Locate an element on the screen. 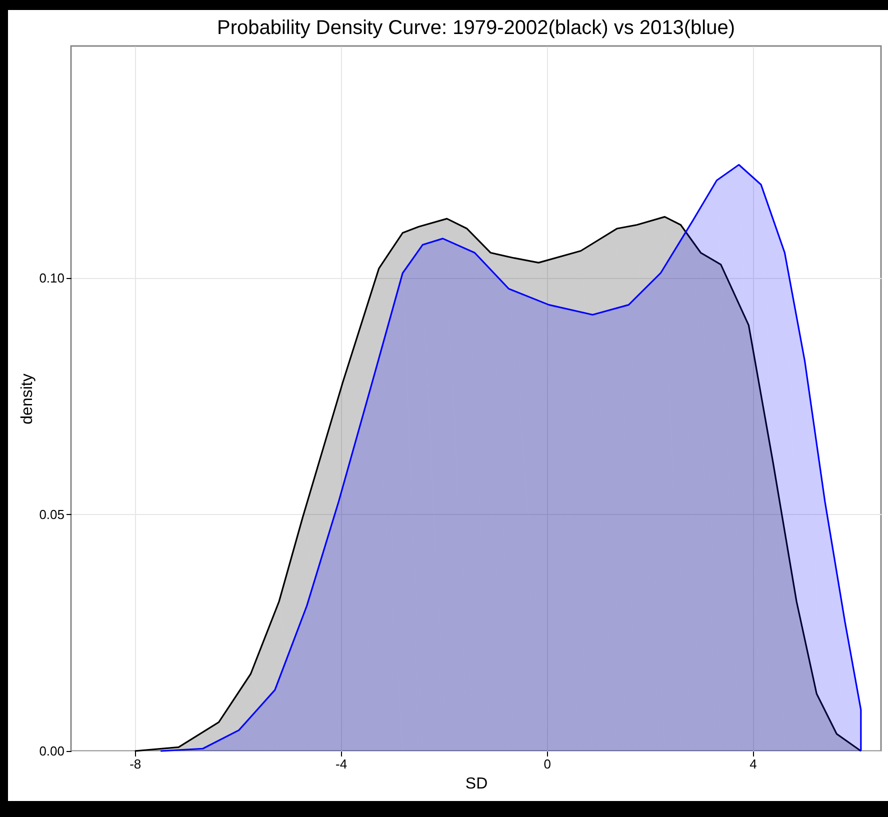 This screenshot has width=888, height=817. x-axis-title: SD is located at coordinates (476, 784).